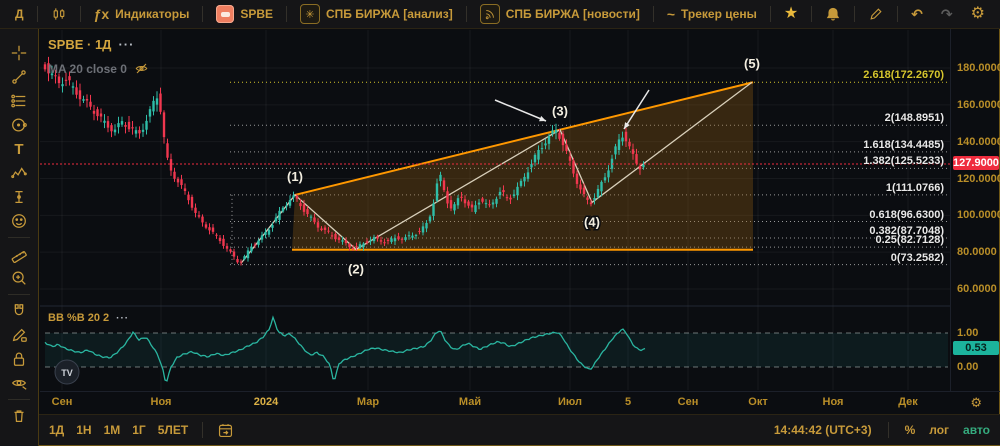  I want to click on range-button-1м: 1М, so click(112, 430).